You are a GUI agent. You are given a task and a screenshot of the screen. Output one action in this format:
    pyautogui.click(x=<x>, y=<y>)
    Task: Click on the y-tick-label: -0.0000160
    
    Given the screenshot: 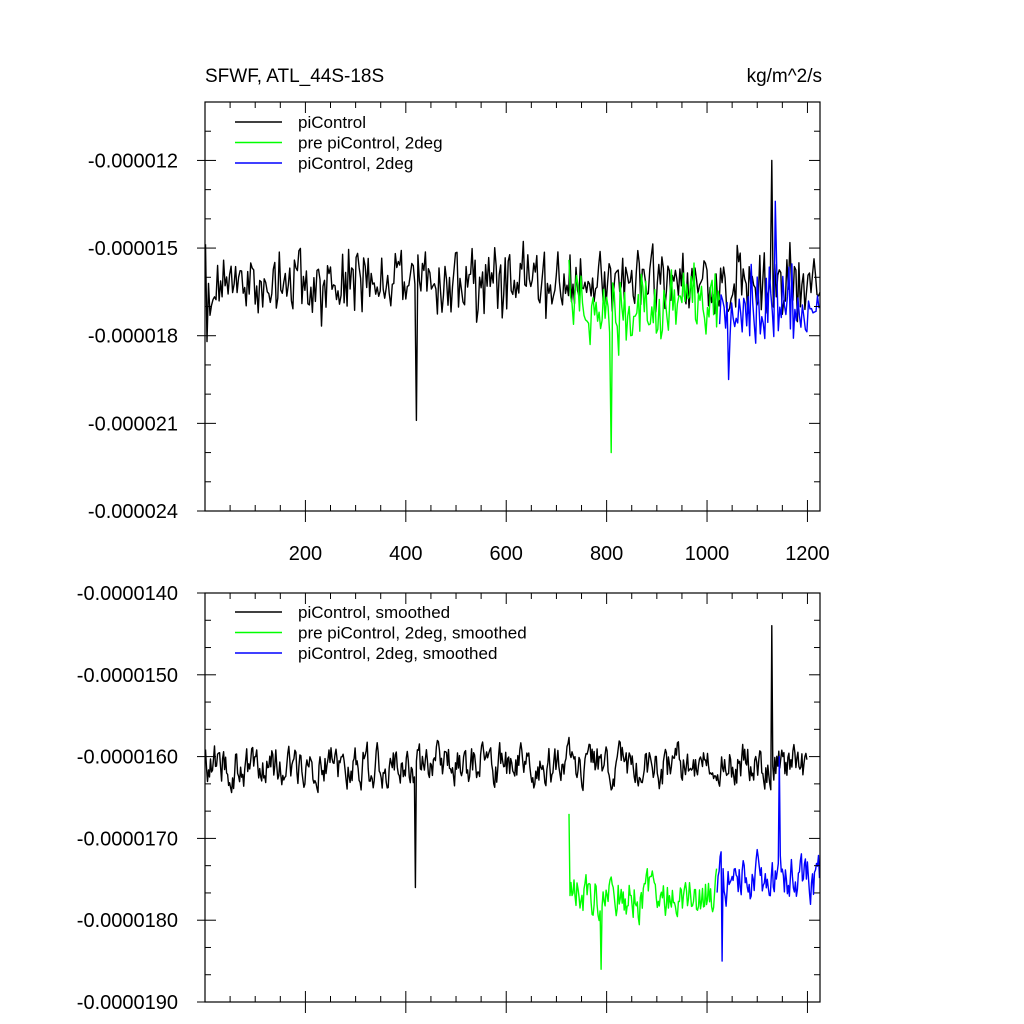 What is the action you would take?
    pyautogui.click(x=127, y=758)
    